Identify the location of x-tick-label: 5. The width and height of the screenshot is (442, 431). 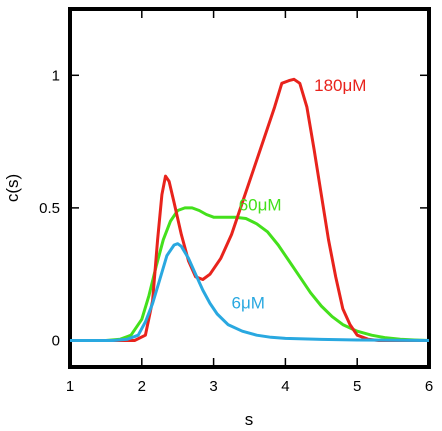
(357, 386).